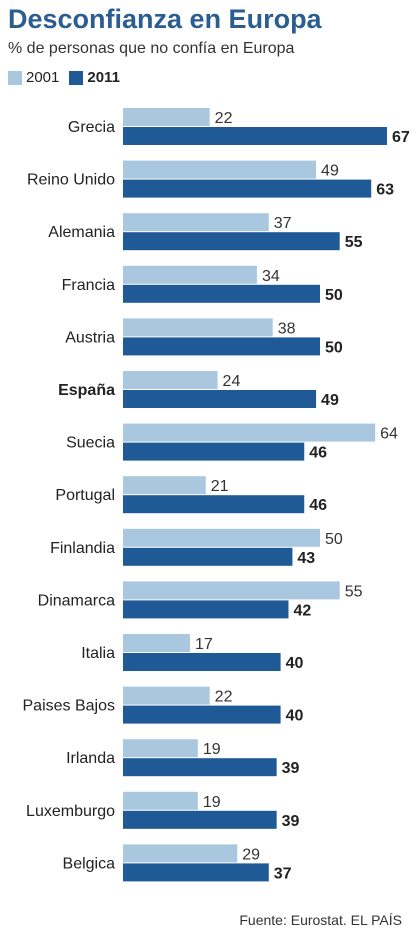 The height and width of the screenshot is (934, 414). I want to click on category-label: Dinamarca, so click(76, 600).